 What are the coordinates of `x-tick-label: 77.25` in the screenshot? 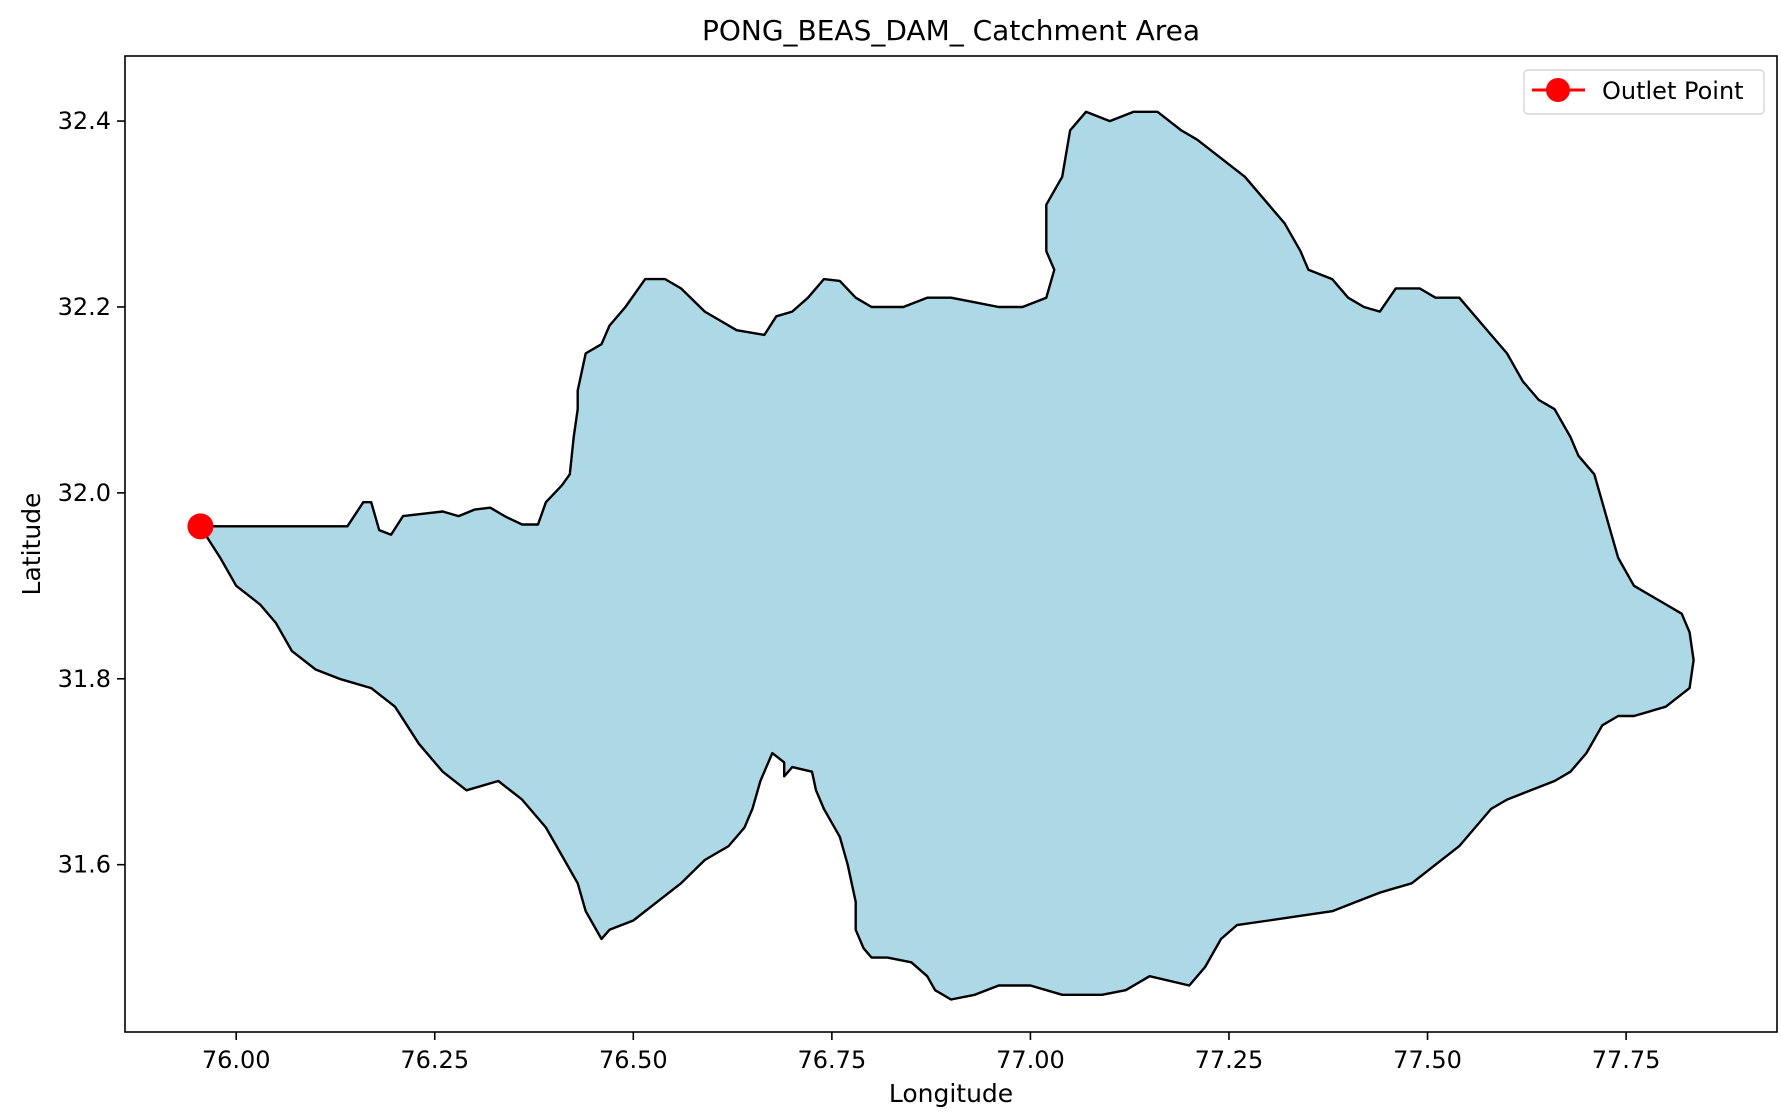 It's located at (1229, 1060).